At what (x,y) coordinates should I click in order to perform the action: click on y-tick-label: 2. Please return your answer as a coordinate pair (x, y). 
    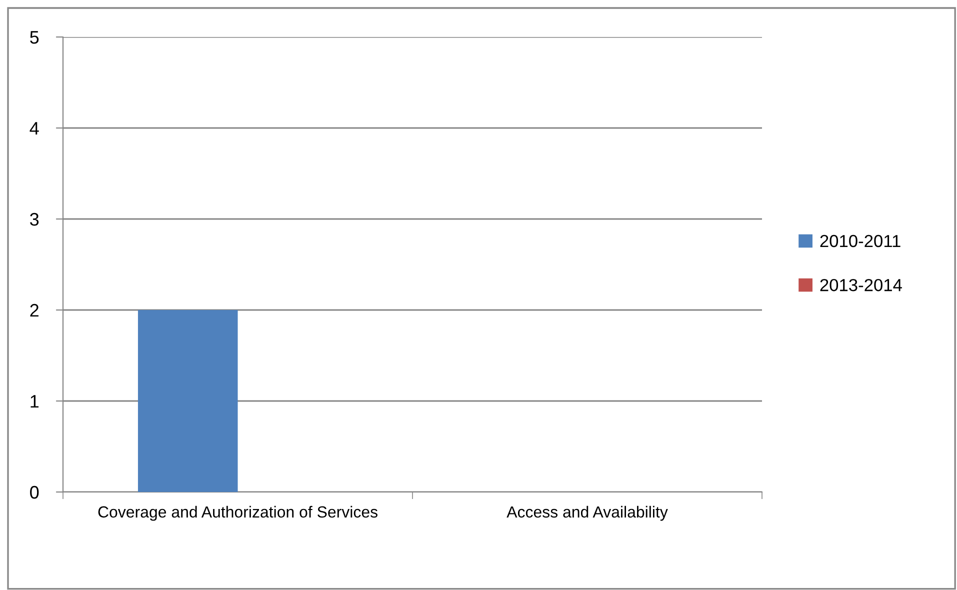
    Looking at the image, I should click on (34, 310).